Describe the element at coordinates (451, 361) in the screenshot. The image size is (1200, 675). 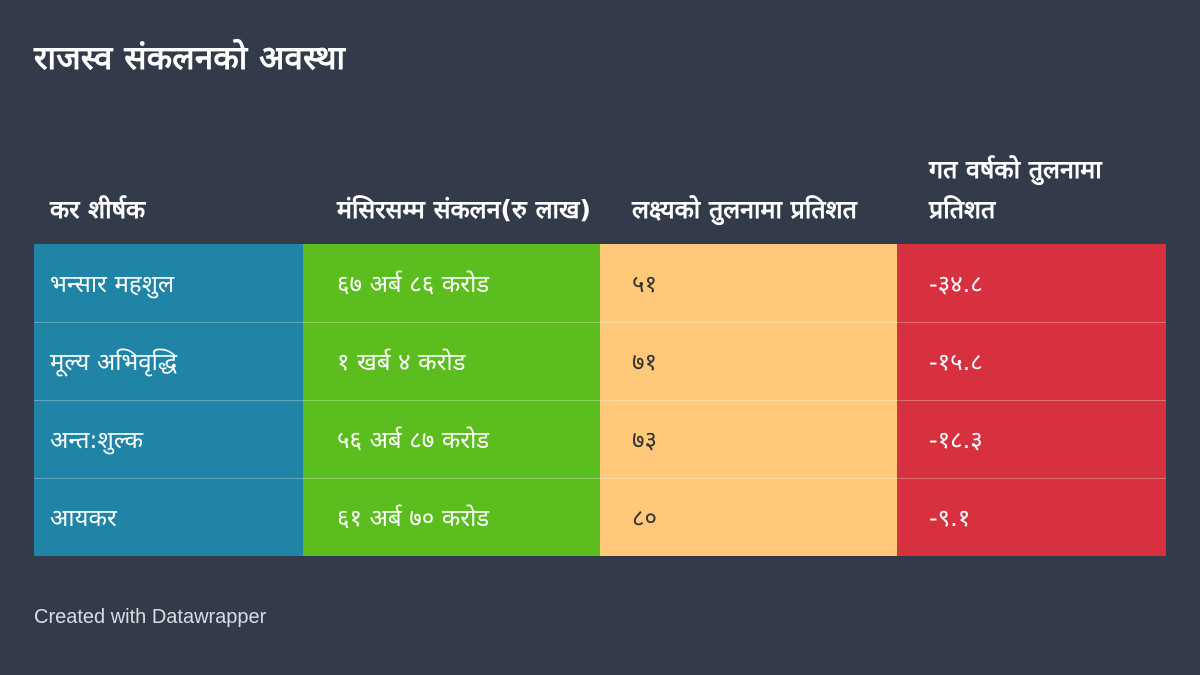
I see `cell-collection: १ खर्ब ४ करोड` at that location.